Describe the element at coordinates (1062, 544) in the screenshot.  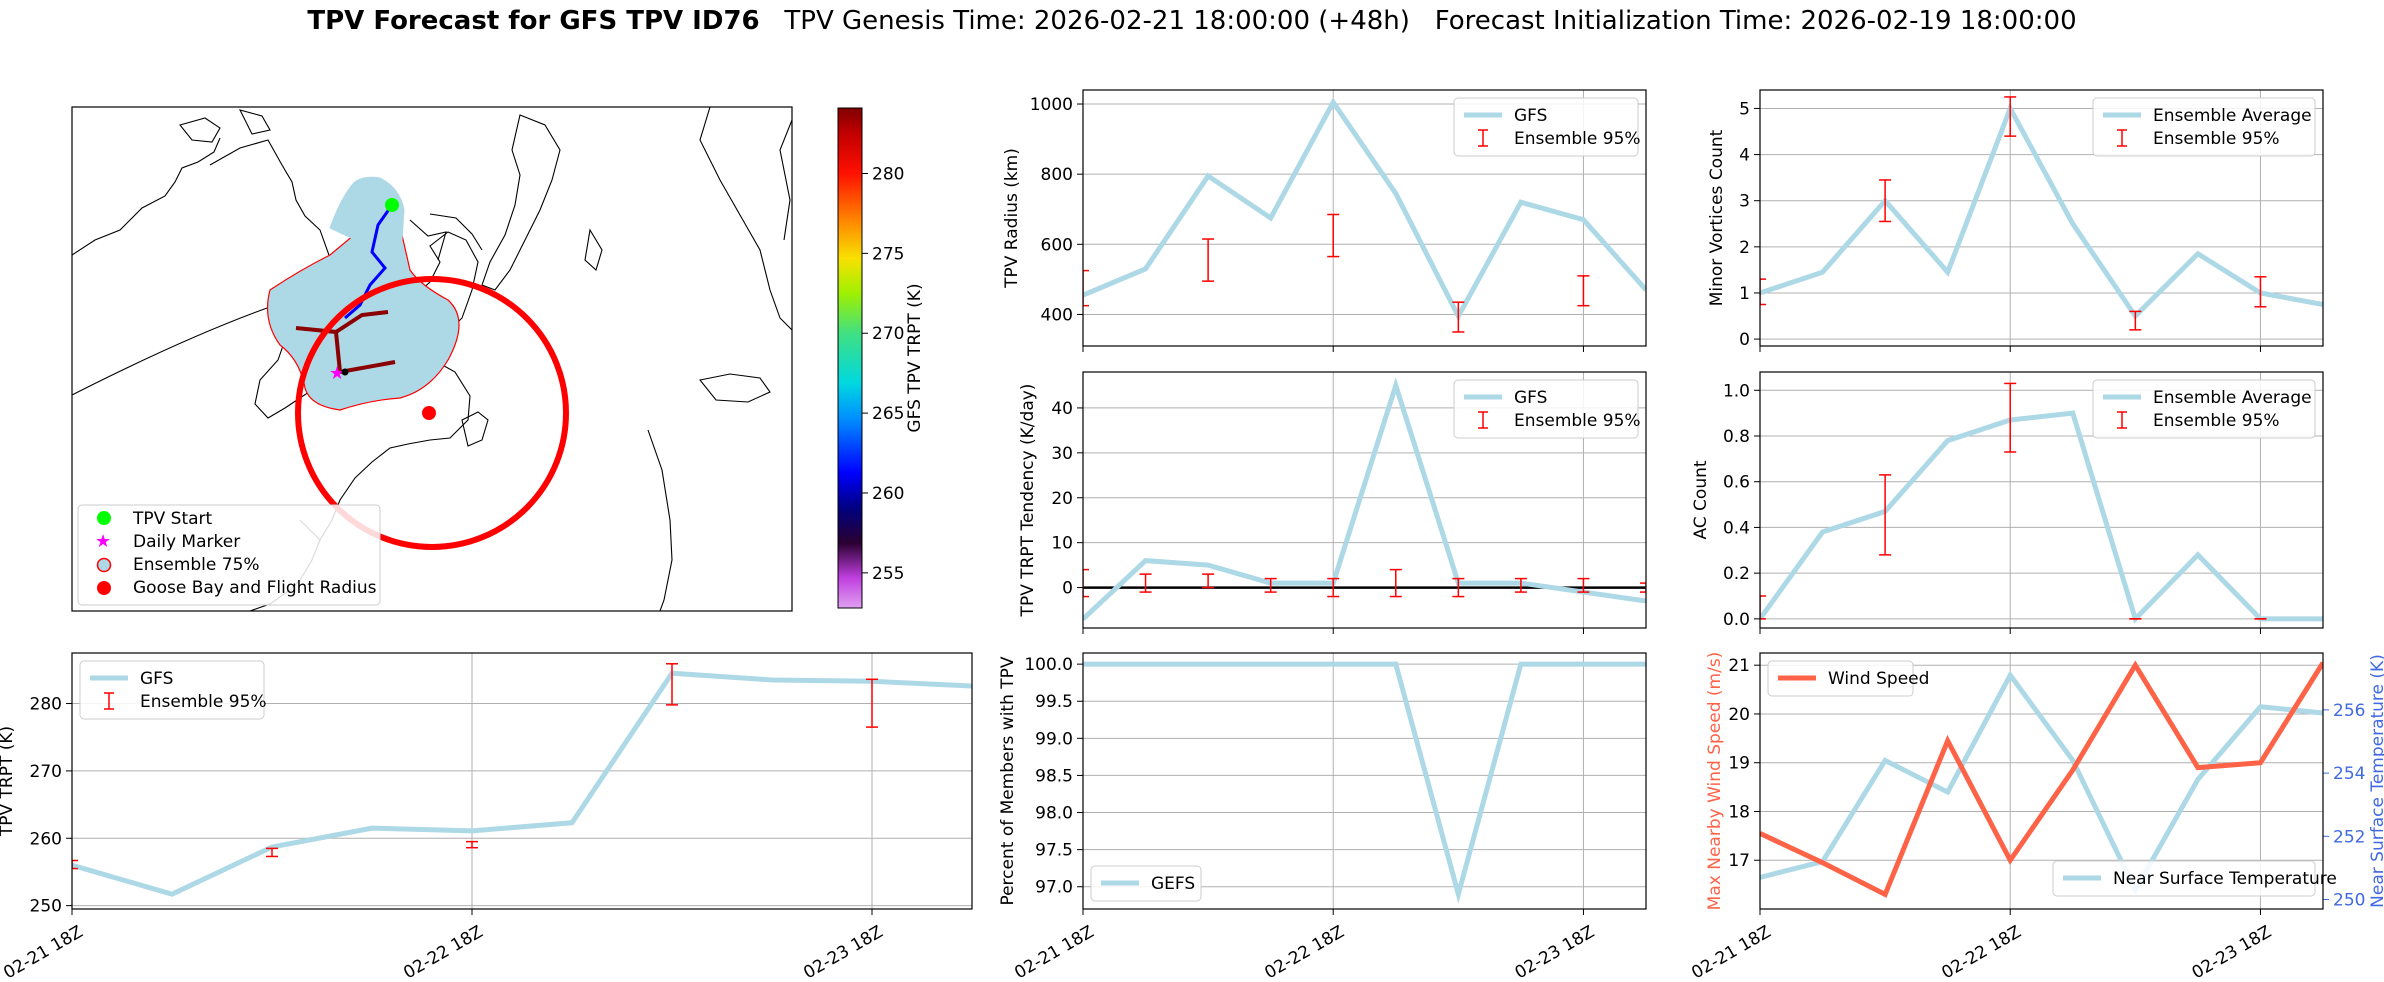
I see `y-tick-label: 10` at that location.